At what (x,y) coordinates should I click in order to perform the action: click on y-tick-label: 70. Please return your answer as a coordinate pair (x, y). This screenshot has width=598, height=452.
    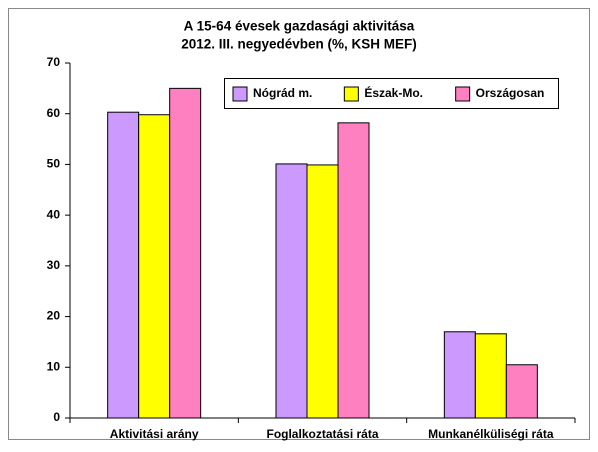
    Looking at the image, I should click on (54, 62).